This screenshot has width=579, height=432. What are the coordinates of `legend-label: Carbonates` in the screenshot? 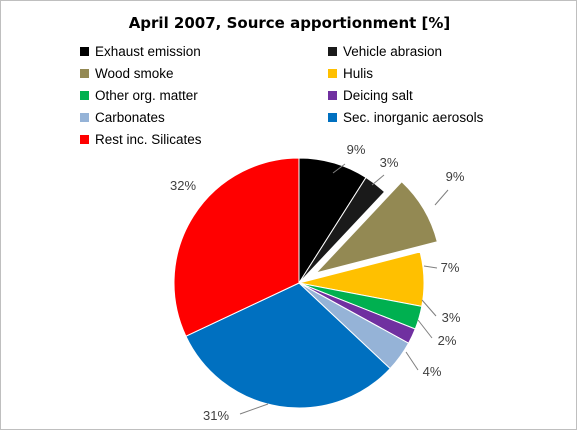 It's located at (130, 117).